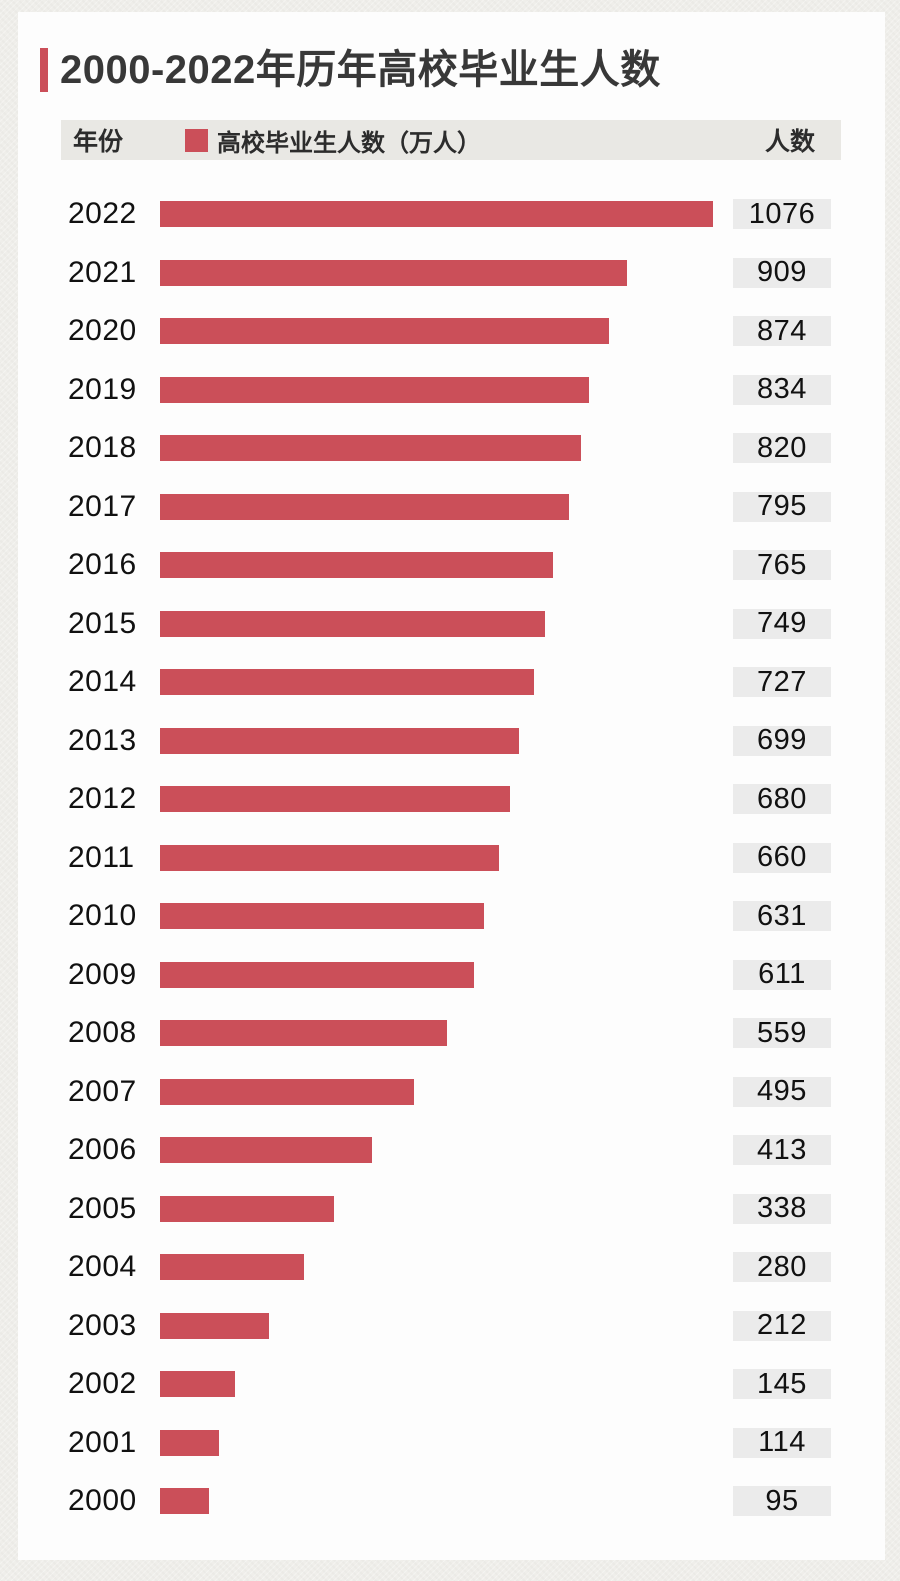  I want to click on page-title-row: 2000-2022年历年高校毕业生人数, so click(462, 70).